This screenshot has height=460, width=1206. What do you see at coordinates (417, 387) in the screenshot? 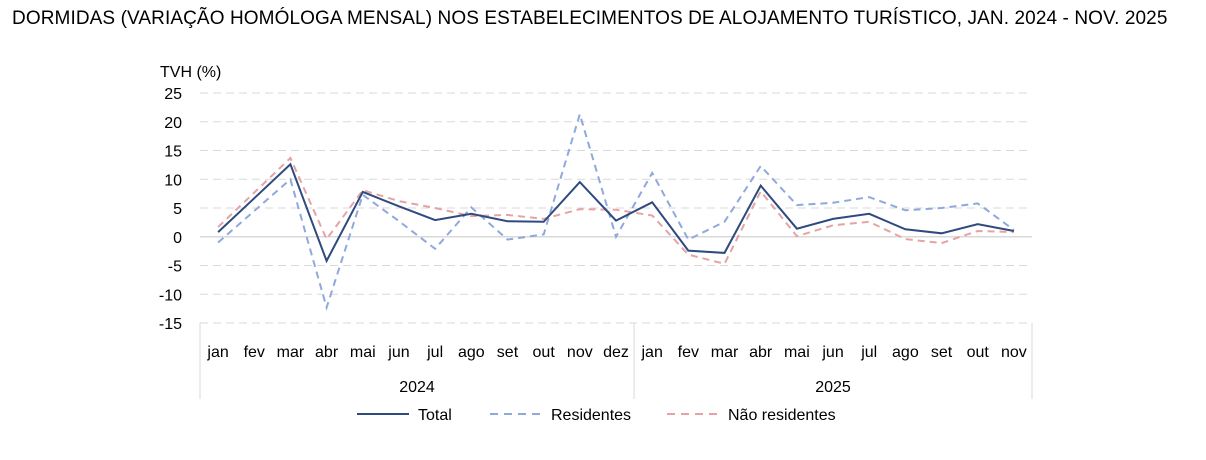
I see `year-group-label: 2024` at bounding box center [417, 387].